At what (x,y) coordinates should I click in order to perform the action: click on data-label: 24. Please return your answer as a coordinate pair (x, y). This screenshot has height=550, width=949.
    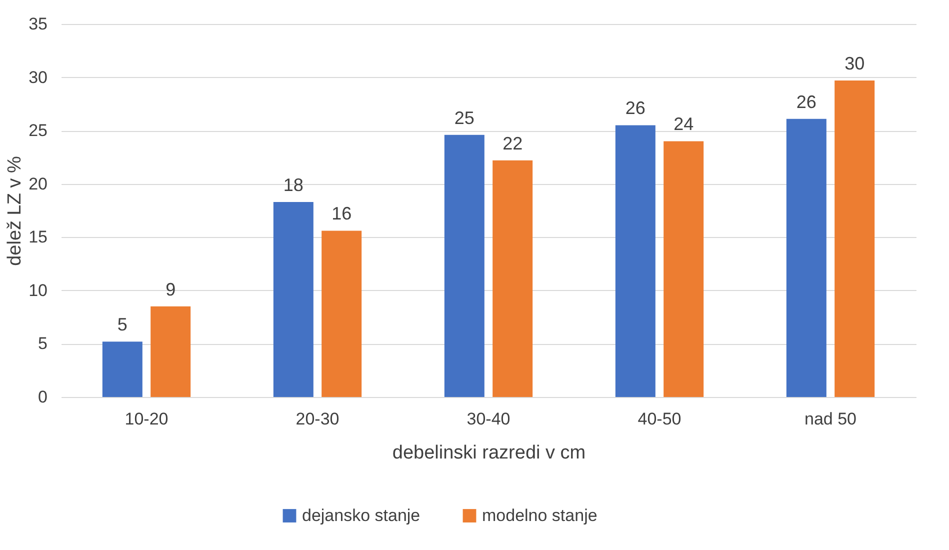
    Looking at the image, I should click on (684, 124).